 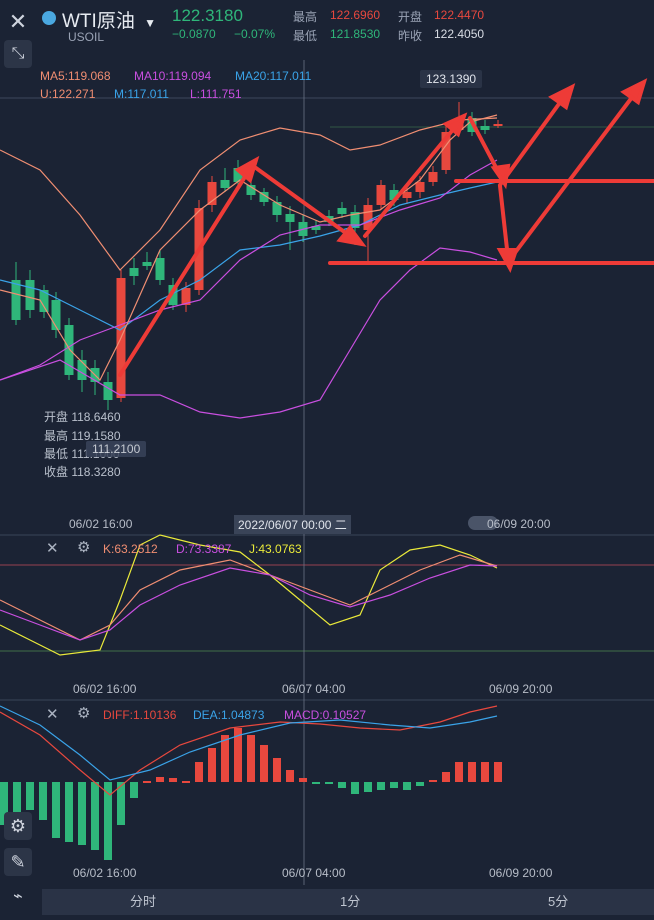 What do you see at coordinates (325, 715) in the screenshot?
I see `macd-hist-value: MACD:0.10527` at bounding box center [325, 715].